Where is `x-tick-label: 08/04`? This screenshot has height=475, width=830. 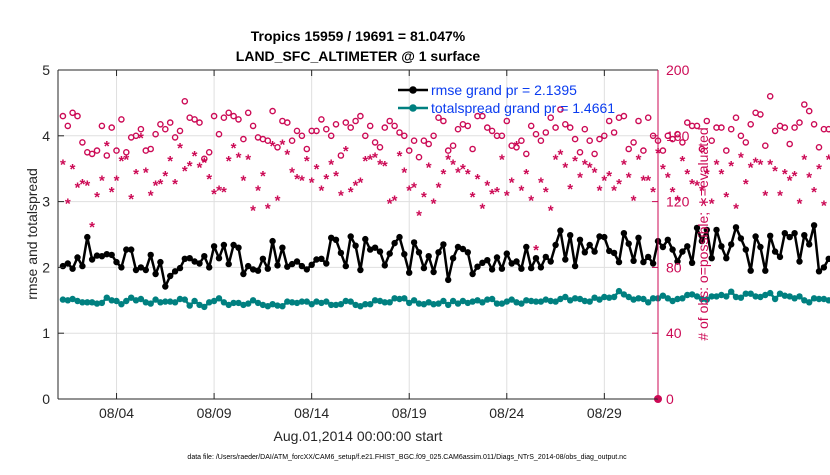
x-tick-label: 08/04 is located at coordinates (116, 413).